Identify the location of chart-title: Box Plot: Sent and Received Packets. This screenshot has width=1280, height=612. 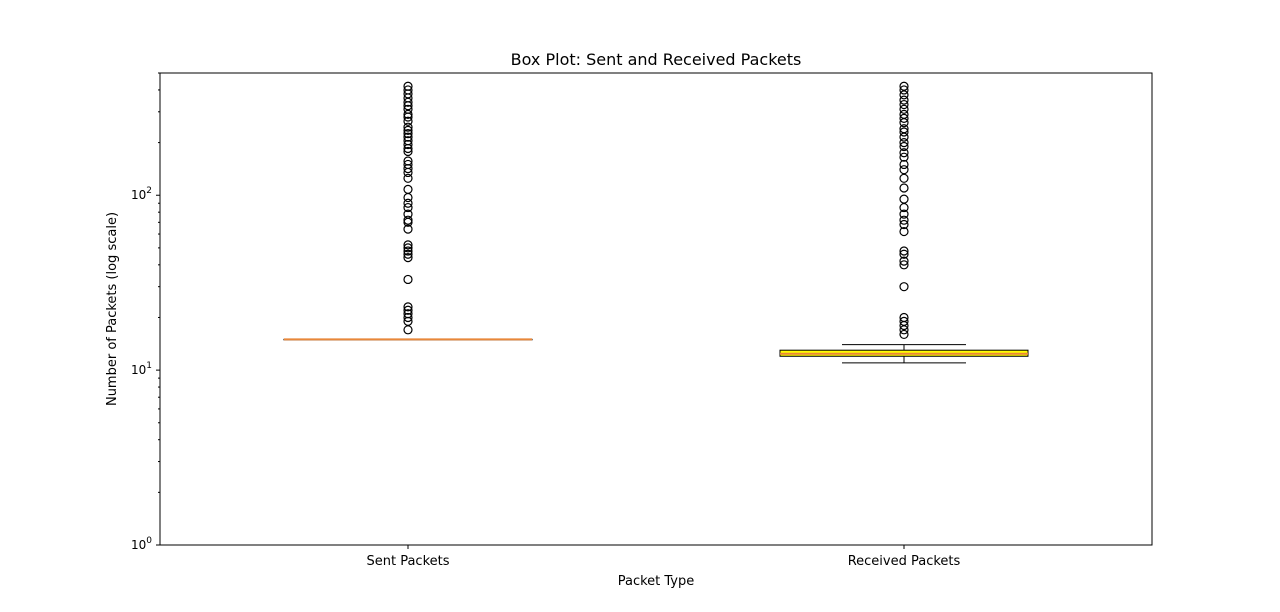
(656, 59).